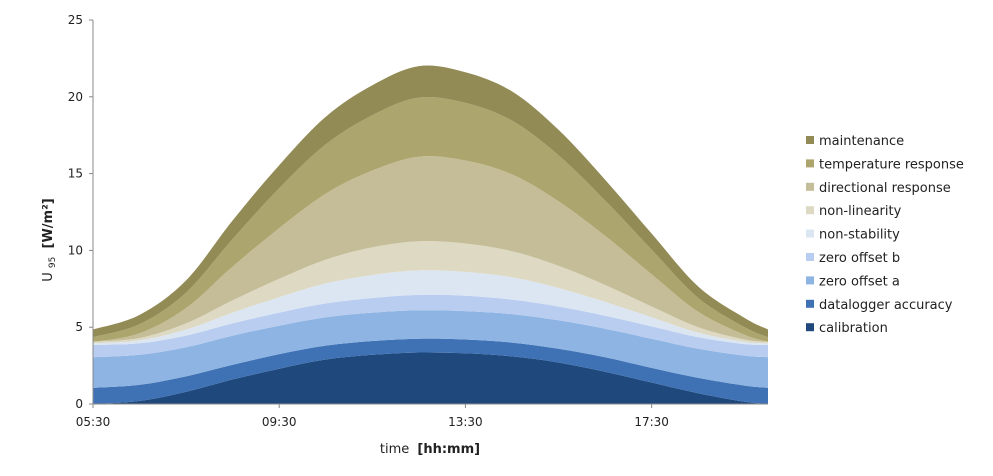  I want to click on legend-label: maintenance, so click(861, 141).